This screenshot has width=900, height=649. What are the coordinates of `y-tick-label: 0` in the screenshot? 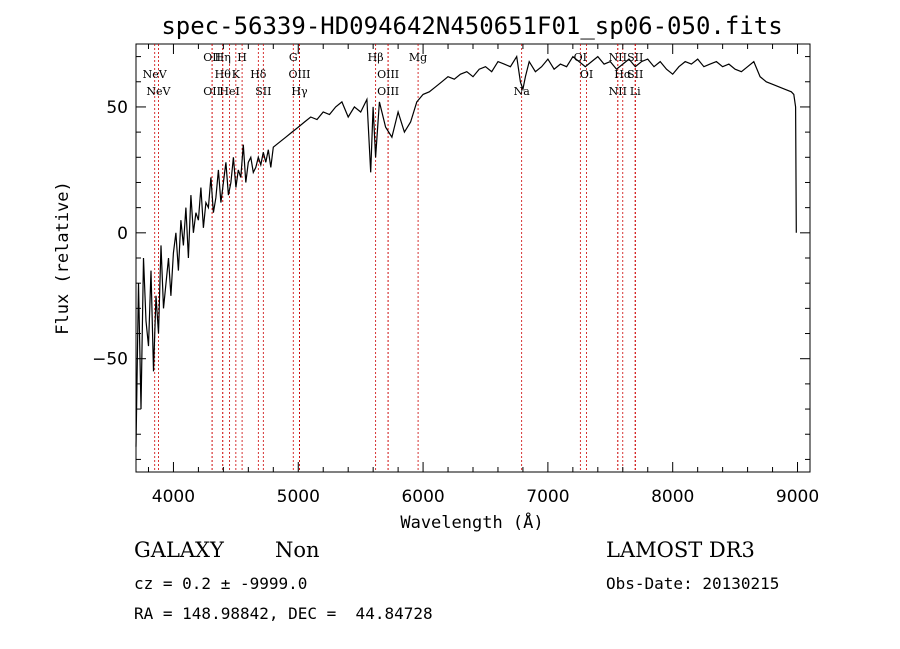 It's located at (122, 234).